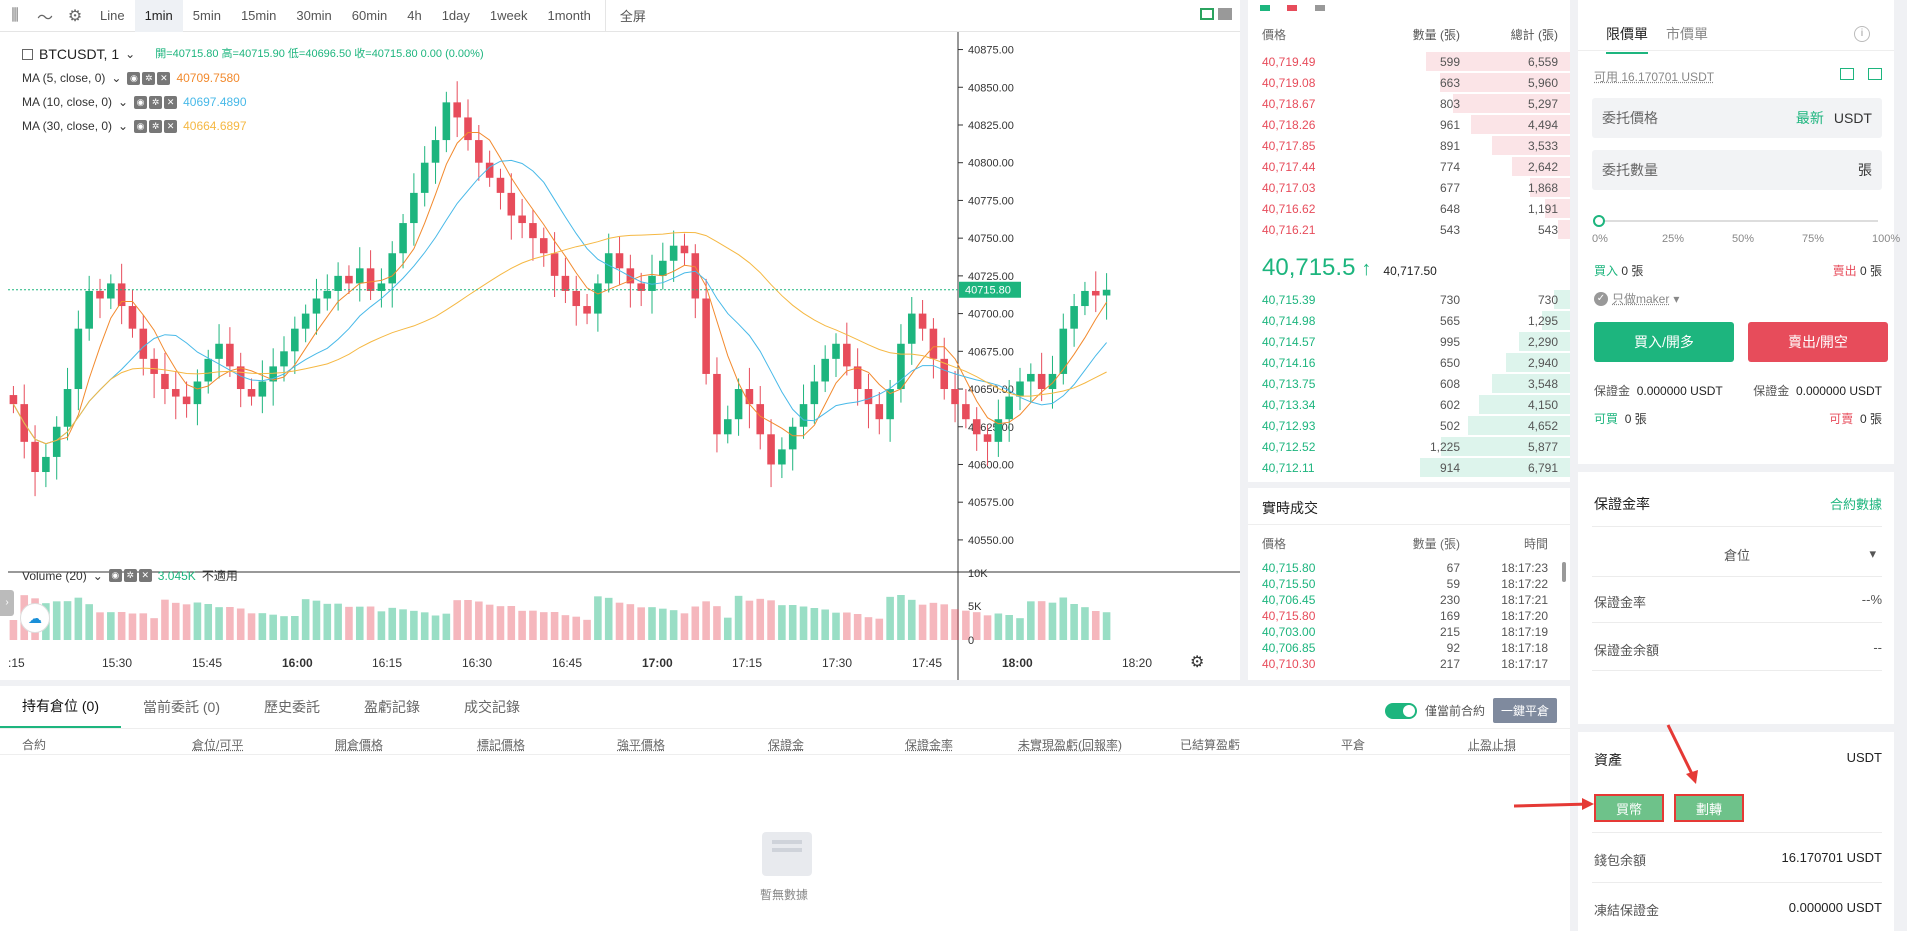  I want to click on ask-row: 40,719.49 599 6,559, so click(1409, 61).